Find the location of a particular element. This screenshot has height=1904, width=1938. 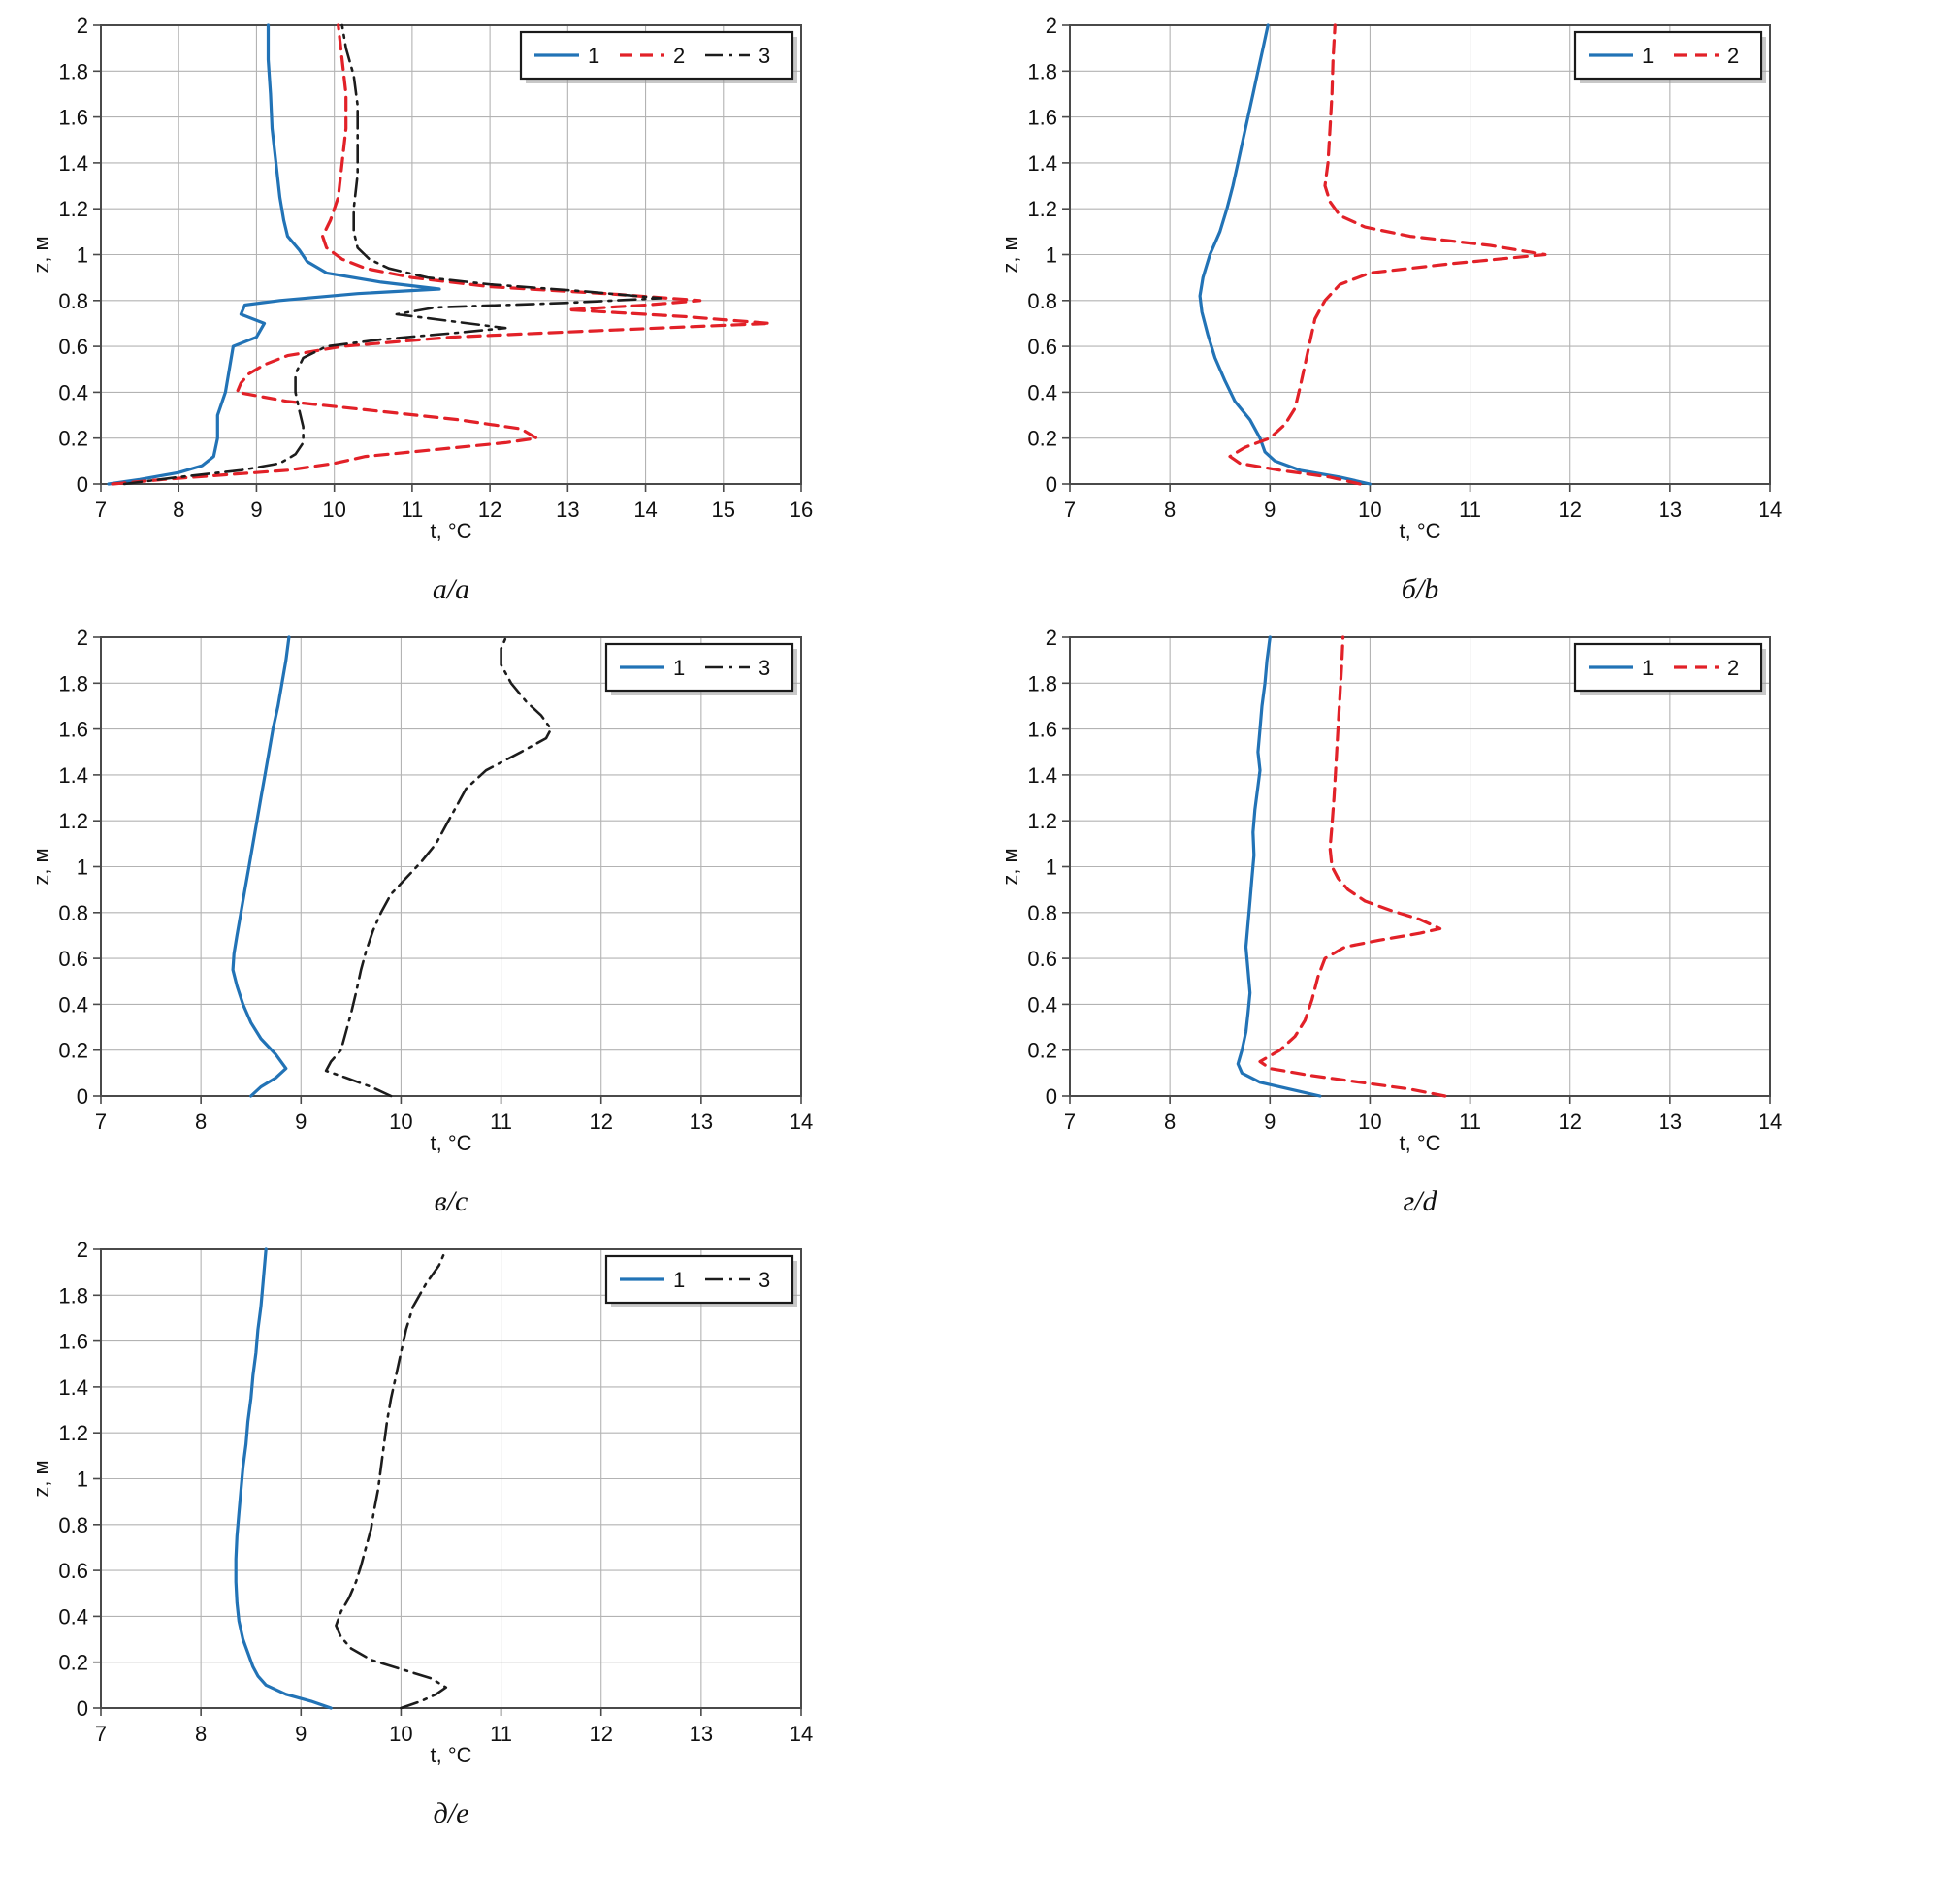

legend-box is located at coordinates (699, 667).